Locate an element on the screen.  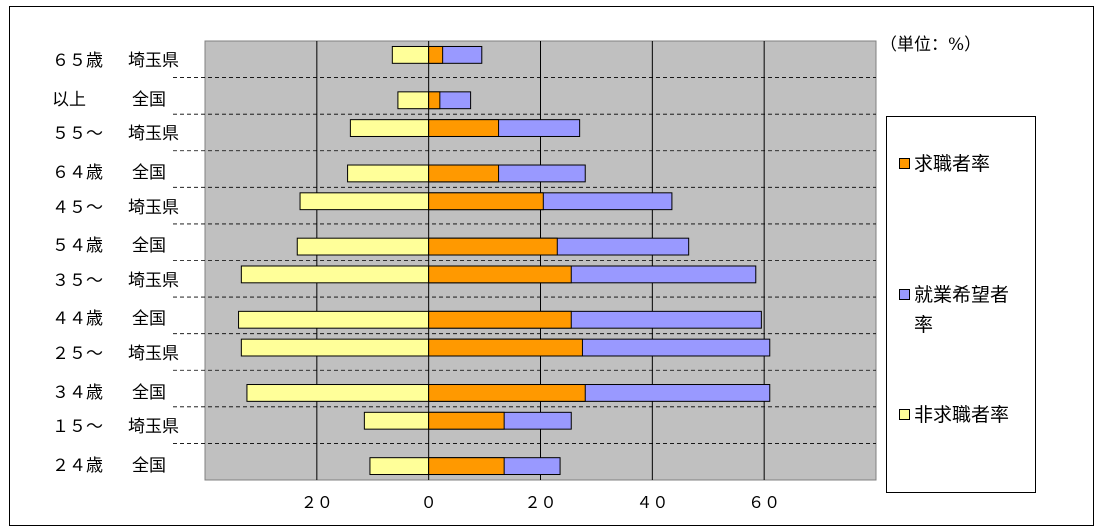
group-label-1-line2: ６４歳 is located at coordinates (77, 173).